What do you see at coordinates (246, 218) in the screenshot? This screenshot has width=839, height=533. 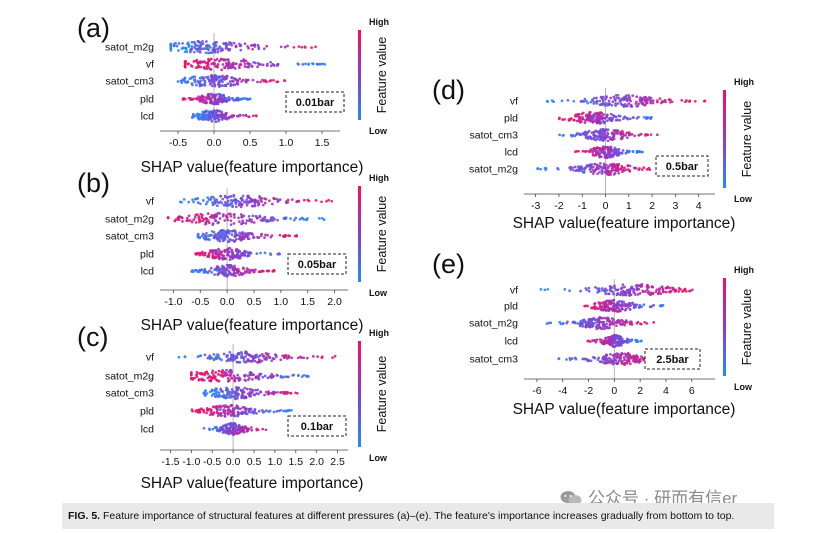 I see `swarm-satot_m2g` at bounding box center [246, 218].